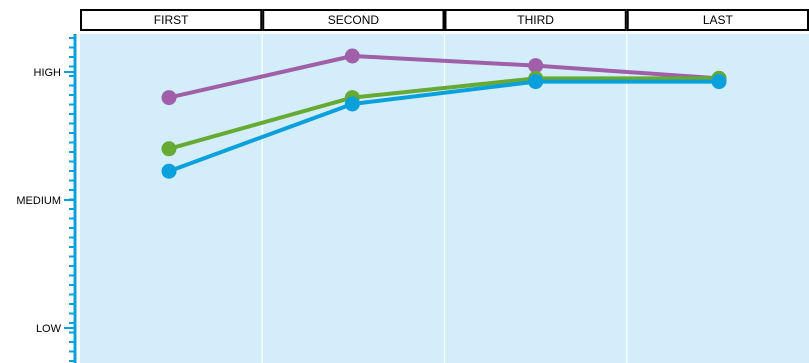 This screenshot has width=809, height=363. I want to click on y-axis: HIGH MEDIUM LOW, so click(46, 198).